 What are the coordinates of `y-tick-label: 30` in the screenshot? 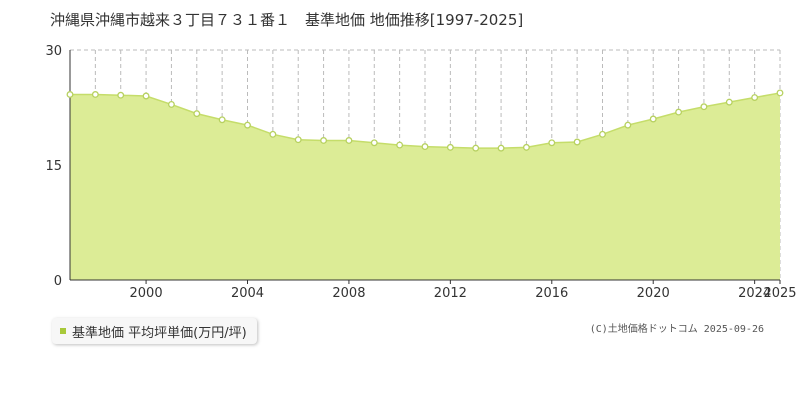 It's located at (53, 51).